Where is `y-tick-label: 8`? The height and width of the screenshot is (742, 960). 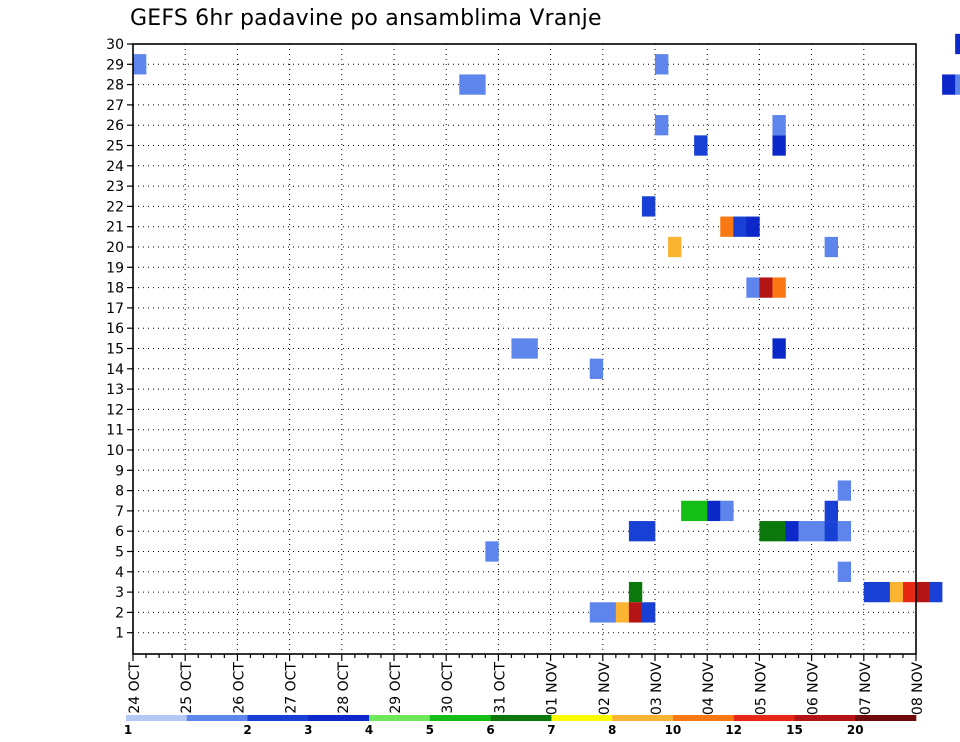 y-tick-label: 8 is located at coordinates (119, 492).